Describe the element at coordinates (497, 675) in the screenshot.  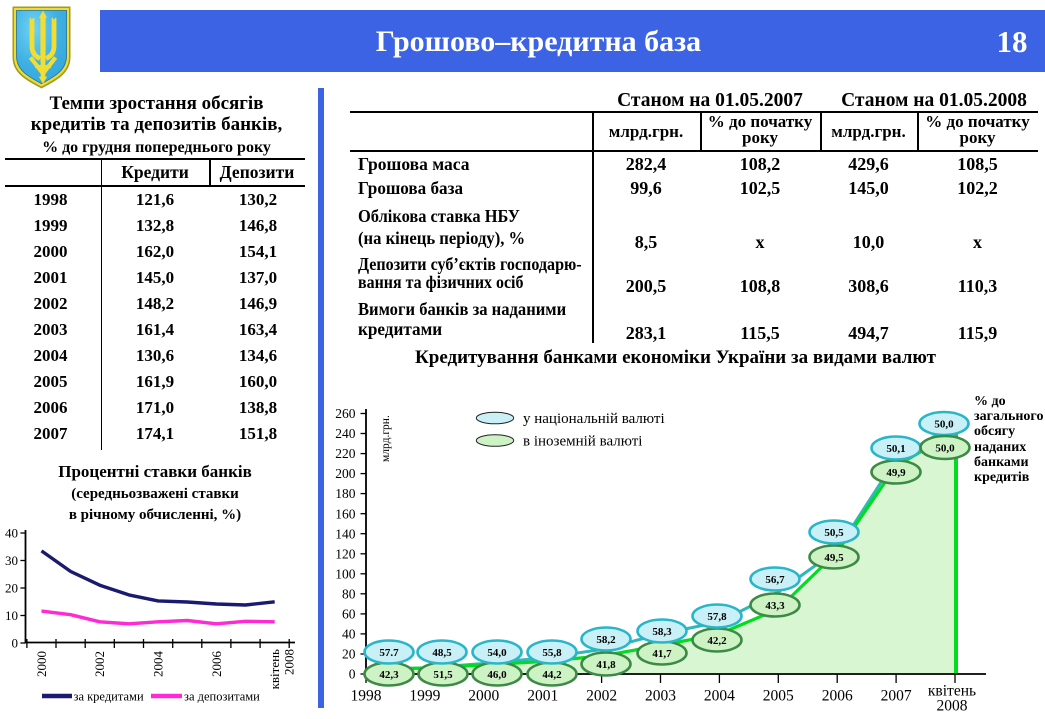
I see `svg-text: 46,0` at that location.